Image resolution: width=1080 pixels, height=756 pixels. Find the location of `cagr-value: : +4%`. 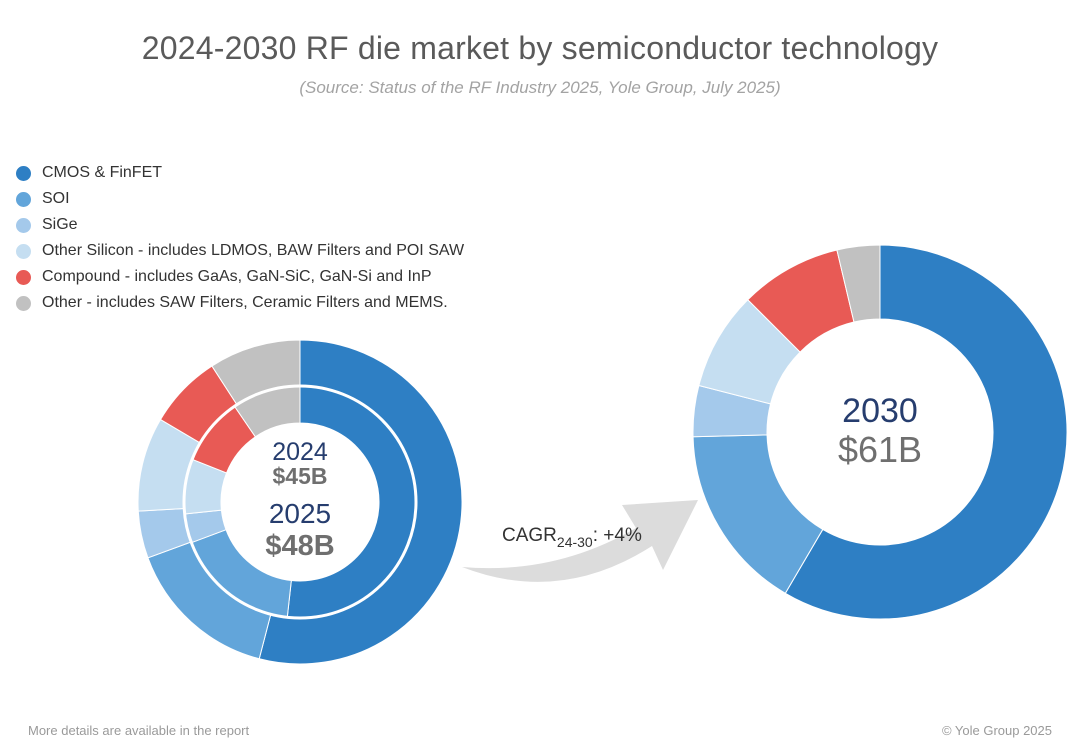

cagr-value: : +4% is located at coordinates (617, 535).